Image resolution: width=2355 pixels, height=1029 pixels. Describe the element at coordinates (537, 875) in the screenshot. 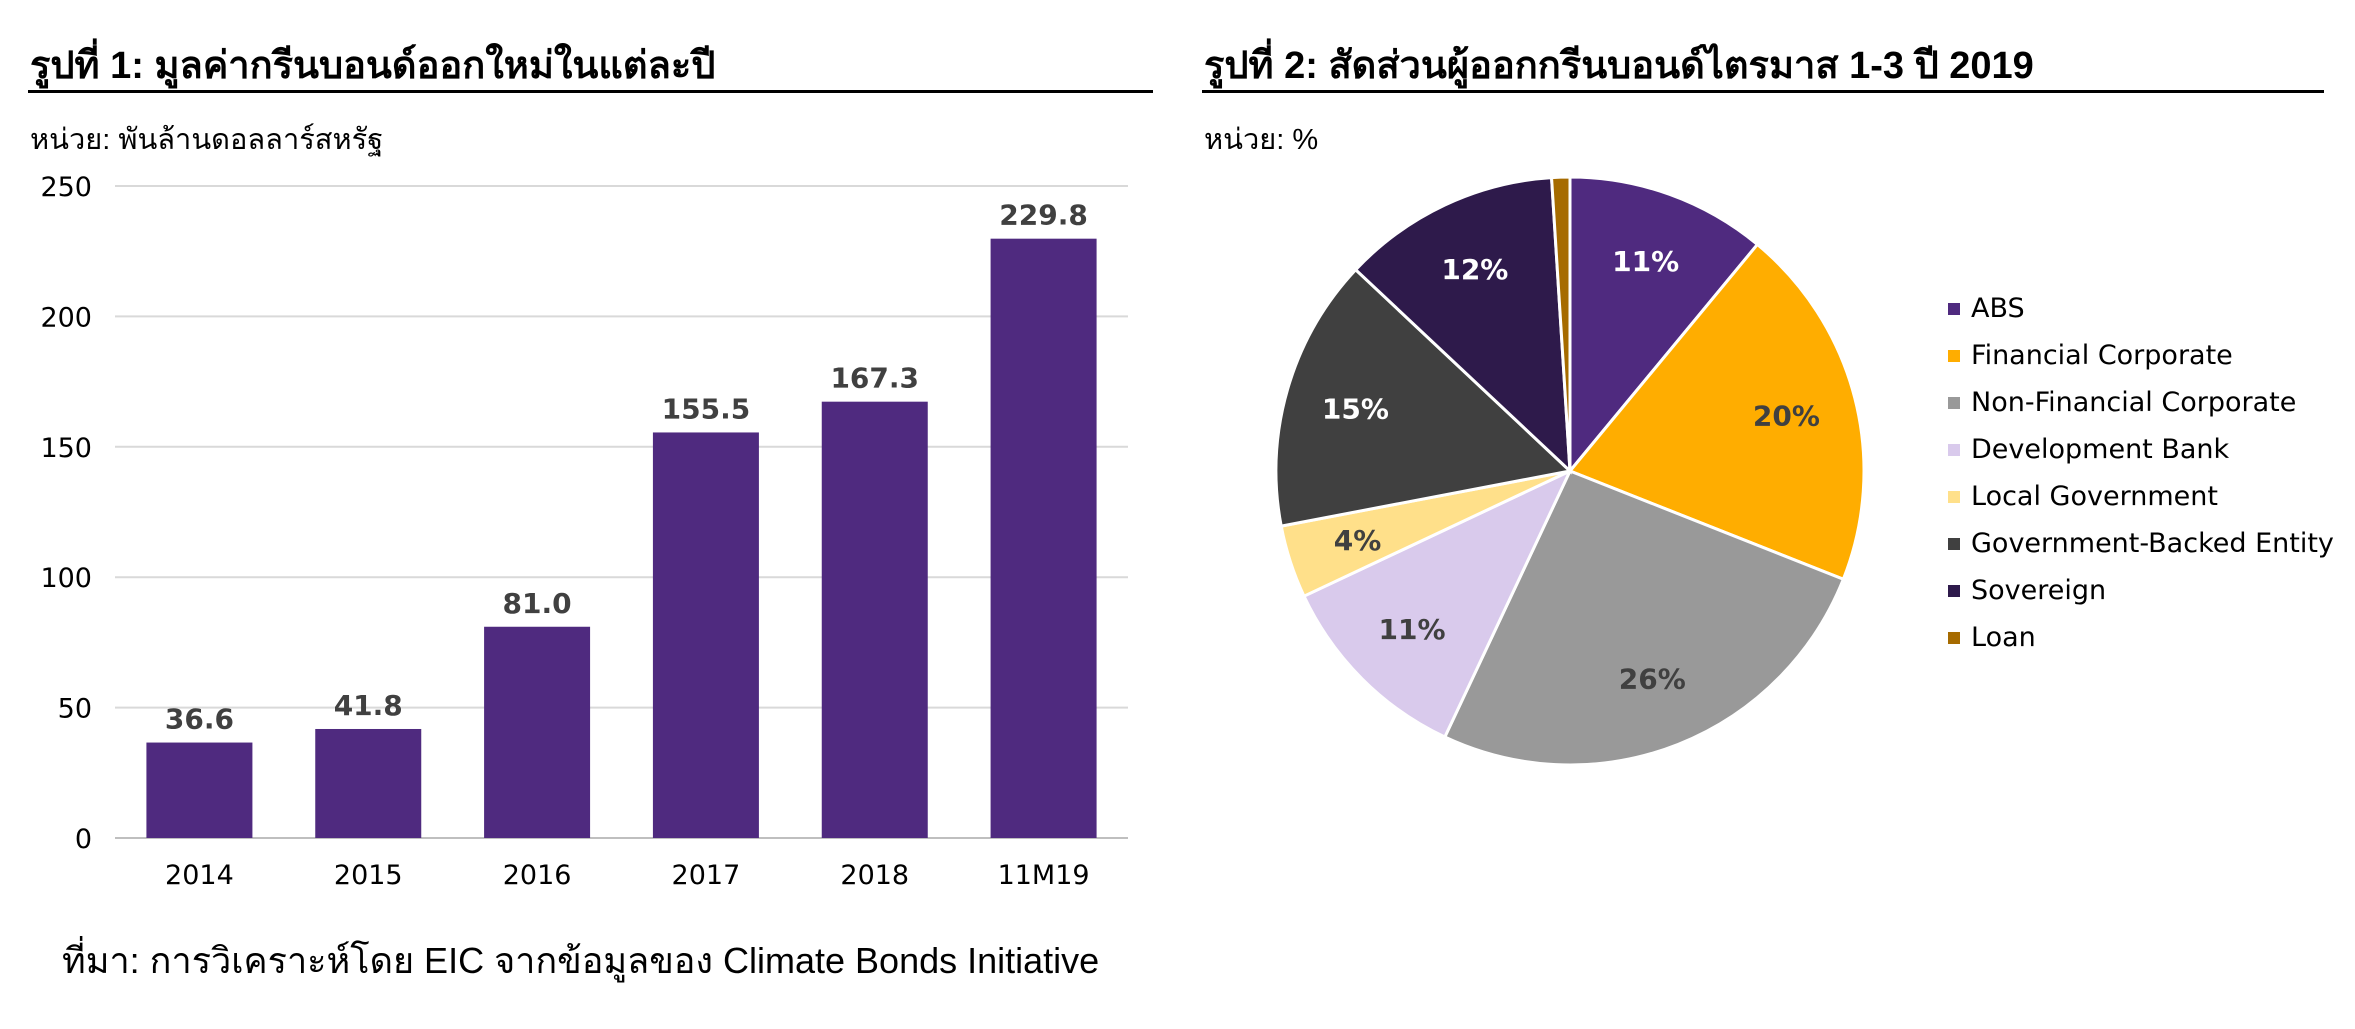

I see `x-tick-label: 2016` at that location.